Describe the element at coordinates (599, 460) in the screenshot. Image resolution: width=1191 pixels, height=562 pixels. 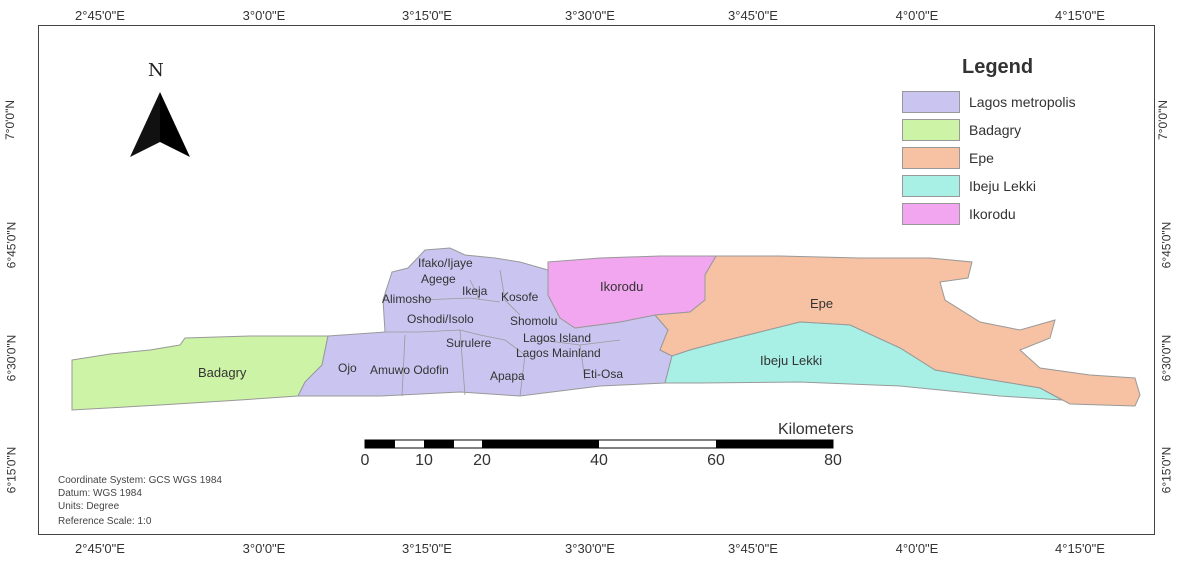
I see `scale-tick: 40` at that location.